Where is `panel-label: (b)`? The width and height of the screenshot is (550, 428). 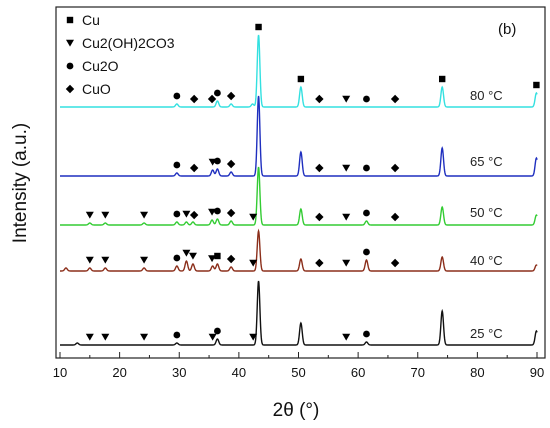 panel-label: (b) is located at coordinates (507, 29).